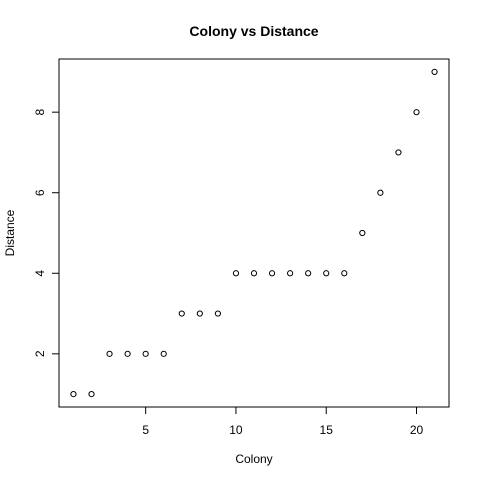 Image resolution: width=480 pixels, height=480 pixels. What do you see at coordinates (327, 430) in the screenshot?
I see `x-tick-label: 15` at bounding box center [327, 430].